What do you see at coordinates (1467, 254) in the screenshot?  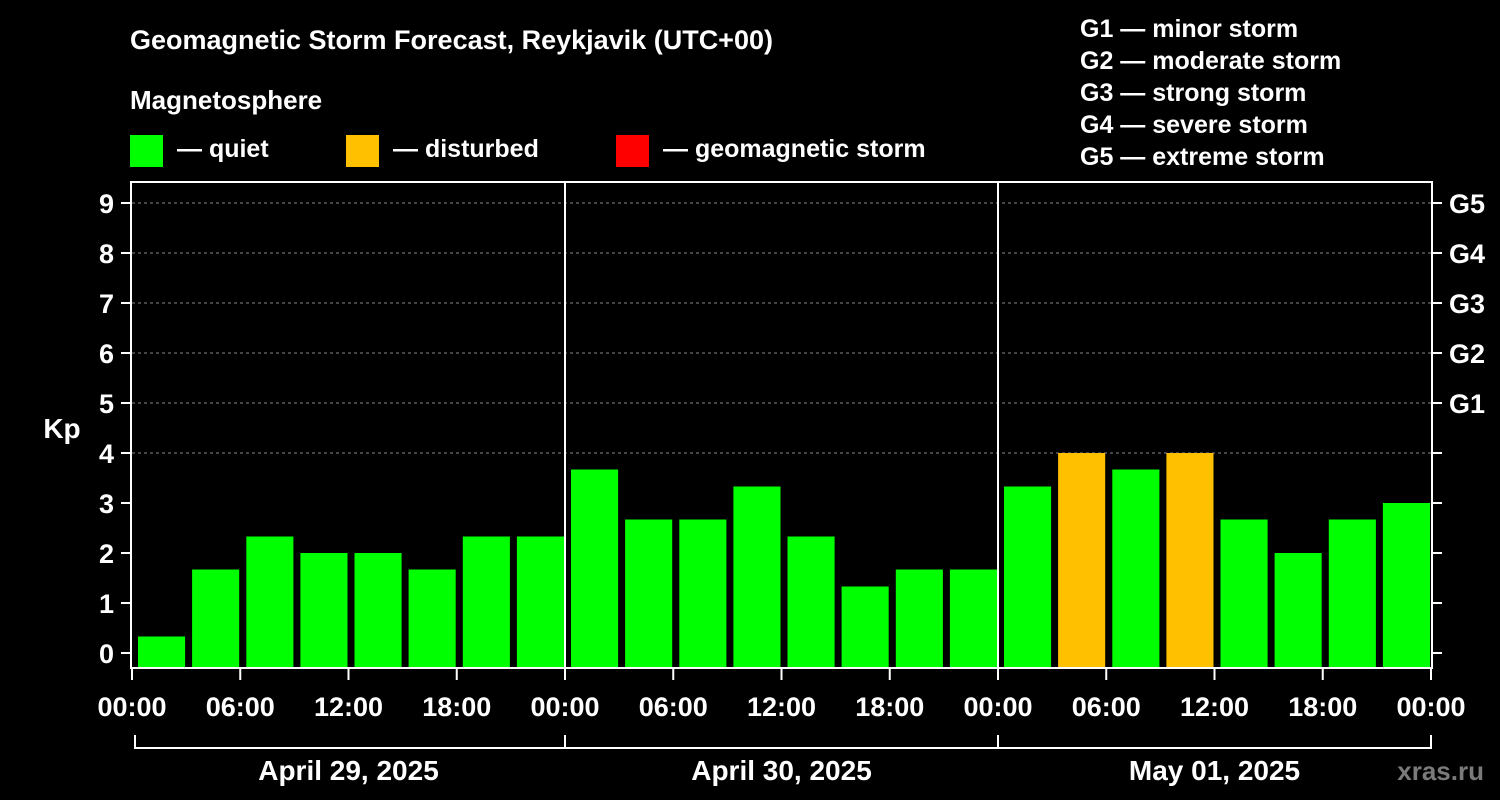 I see `g-axis-label-3: G4` at bounding box center [1467, 254].